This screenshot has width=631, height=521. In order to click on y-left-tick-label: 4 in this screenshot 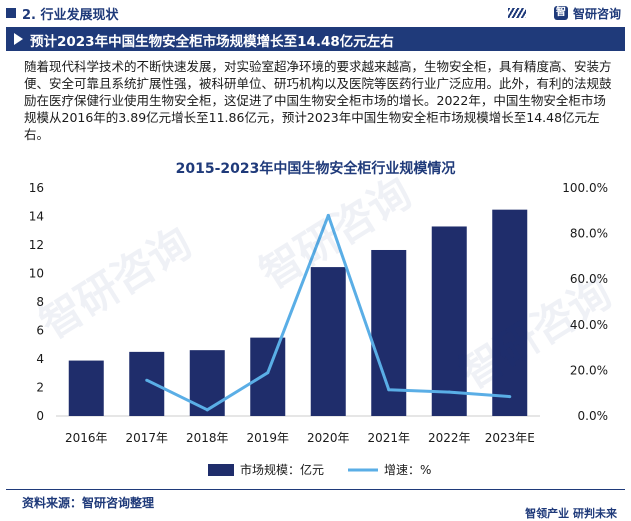, I will do `click(40, 359)`.